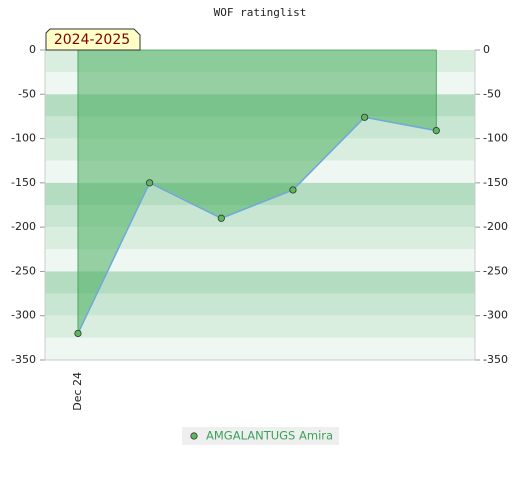  Describe the element at coordinates (27, 93) in the screenshot. I see `y-tick-label: -50` at that location.